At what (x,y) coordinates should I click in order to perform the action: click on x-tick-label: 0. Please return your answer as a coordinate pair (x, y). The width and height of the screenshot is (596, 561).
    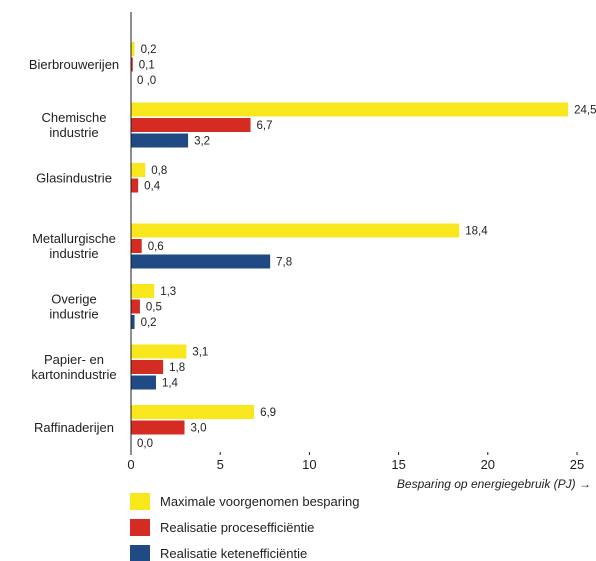
    Looking at the image, I should click on (130, 464).